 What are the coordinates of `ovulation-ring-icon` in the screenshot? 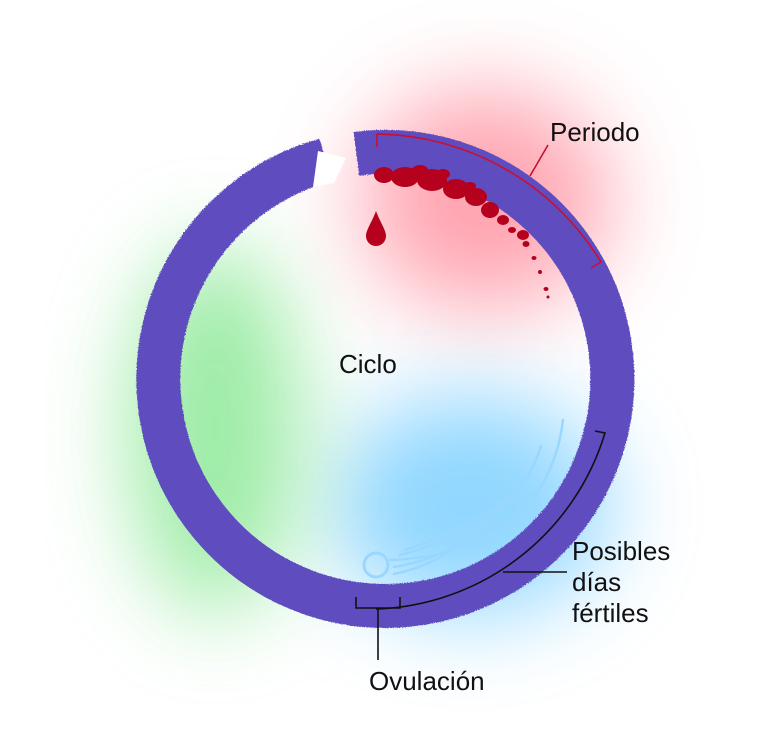 It's located at (376, 565).